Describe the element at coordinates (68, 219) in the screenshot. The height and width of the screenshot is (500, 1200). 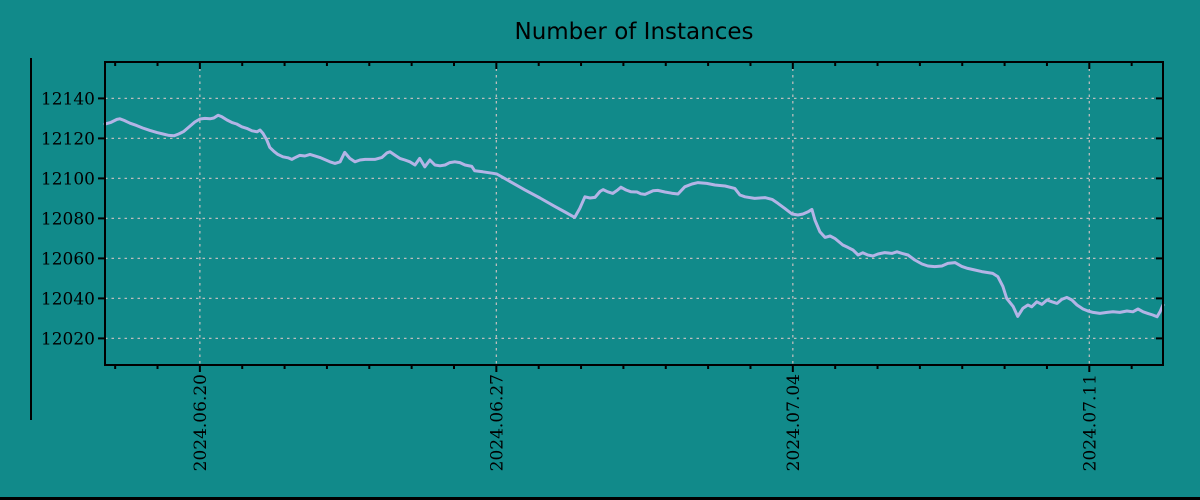
I see `y-tick-label: 12080` at that location.